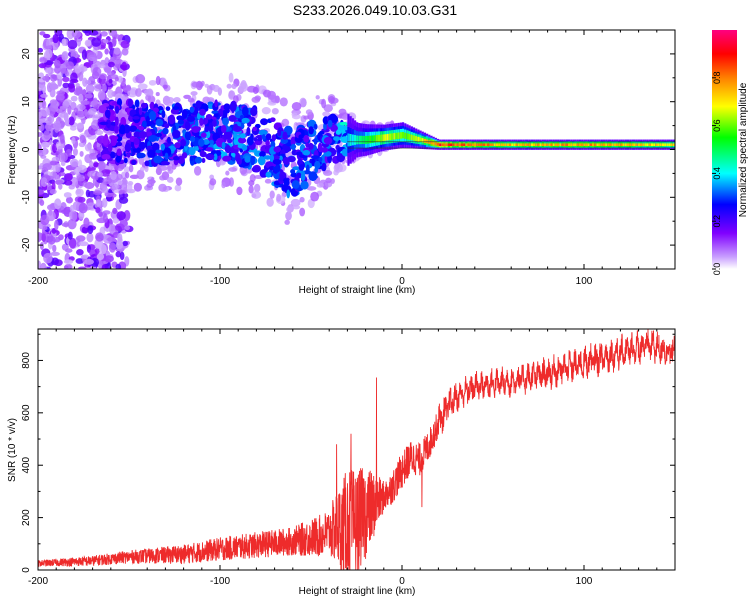  What do you see at coordinates (402, 581) in the screenshot?
I see `x-tick-label: 0` at bounding box center [402, 581].